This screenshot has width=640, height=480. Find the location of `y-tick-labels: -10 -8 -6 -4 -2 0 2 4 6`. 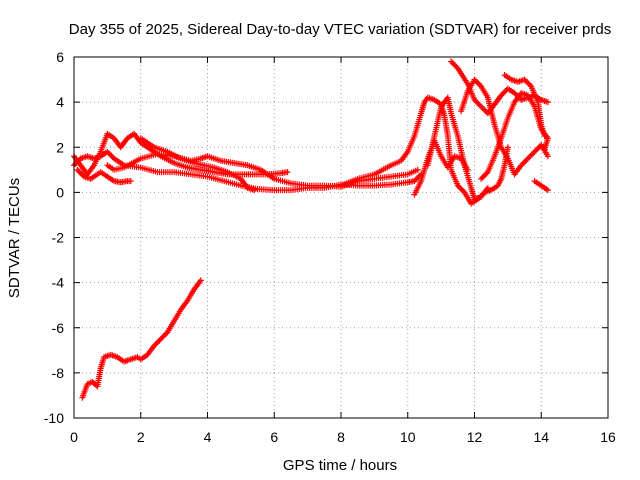

y-tick-labels: -10 -8 -6 -4 -2 0 2 4 6 is located at coordinates (54, 237).